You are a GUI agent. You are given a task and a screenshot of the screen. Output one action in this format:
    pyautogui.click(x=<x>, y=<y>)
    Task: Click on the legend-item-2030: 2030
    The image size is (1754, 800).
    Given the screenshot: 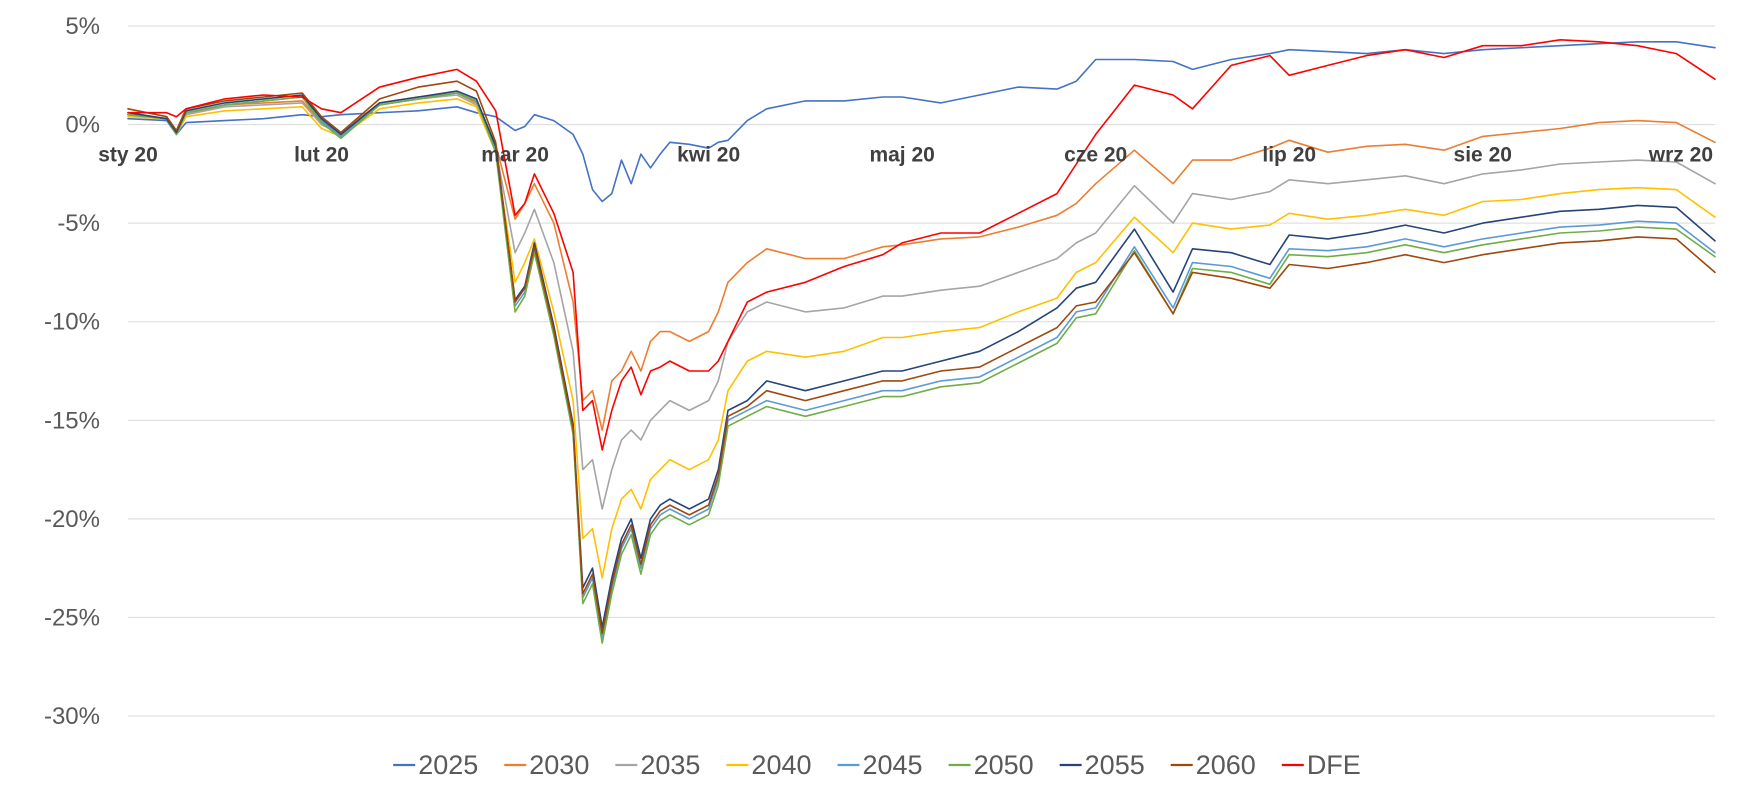 What is the action you would take?
    pyautogui.click(x=546, y=765)
    